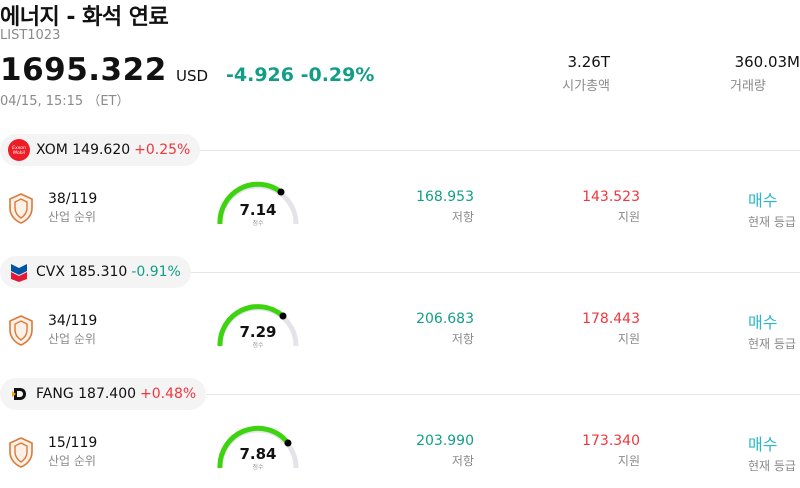 This screenshot has width=800, height=488. Describe the element at coordinates (72, 208) in the screenshot. I see `industry-rank: 38/119 산업 순위` at that location.